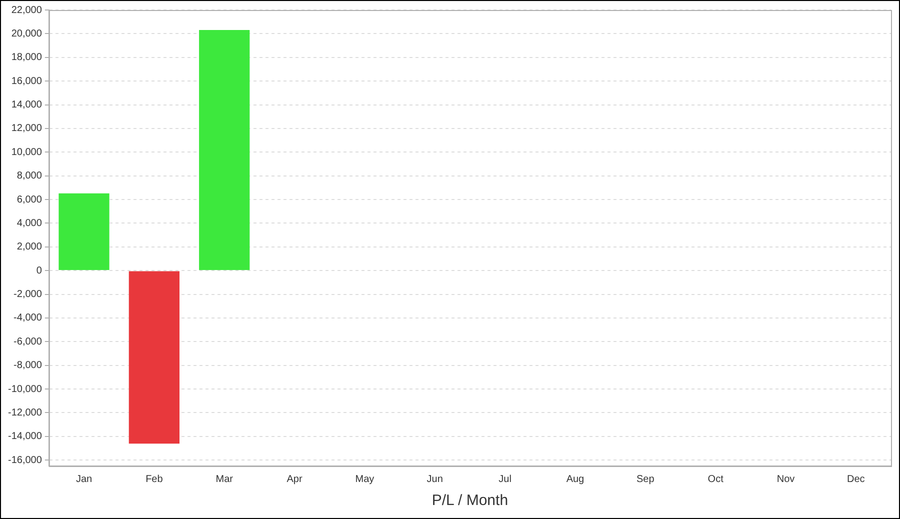 This screenshot has height=519, width=900. Describe the element at coordinates (25, 460) in the screenshot. I see `y-tick-label: -16,000` at that location.